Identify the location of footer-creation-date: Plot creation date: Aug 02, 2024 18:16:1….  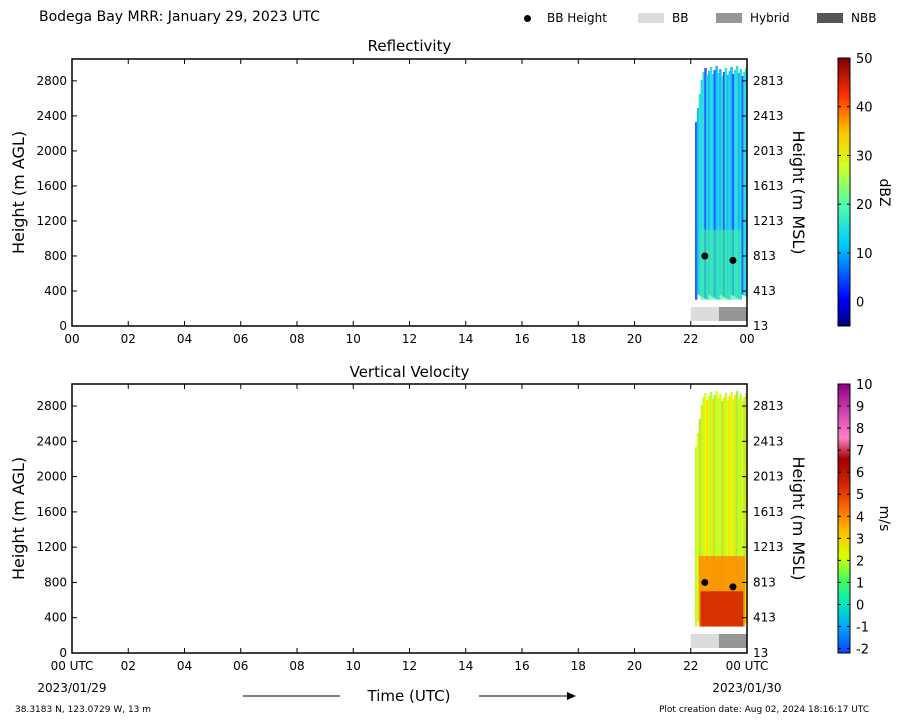
(764, 710).